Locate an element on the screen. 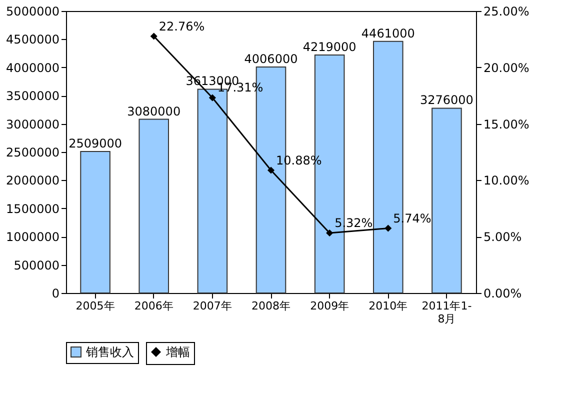  x-tick-label: 2010年 is located at coordinates (388, 306).